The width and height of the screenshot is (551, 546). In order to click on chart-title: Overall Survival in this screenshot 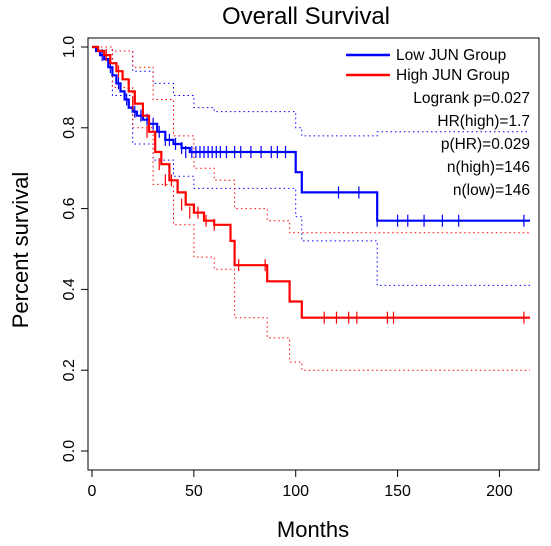, I will do `click(306, 16)`.